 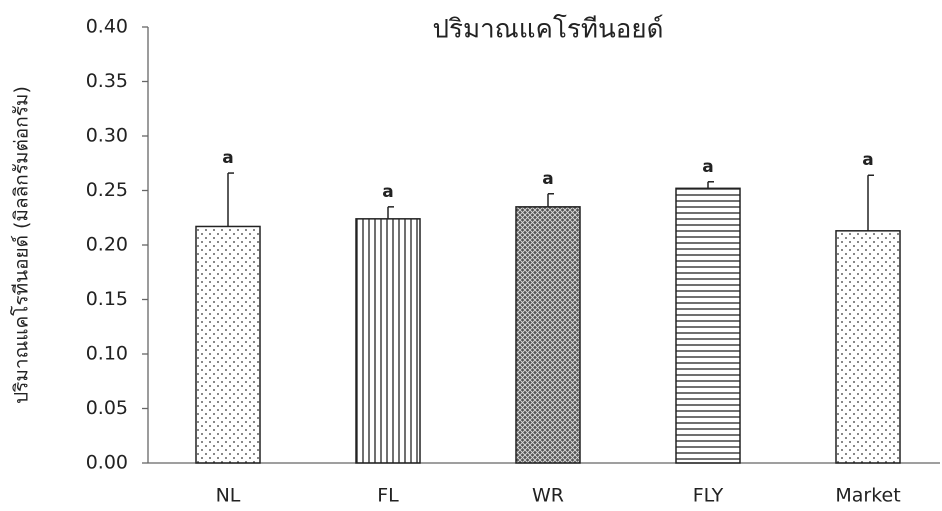 I want to click on x-tick-label: WR, so click(x=548, y=496).